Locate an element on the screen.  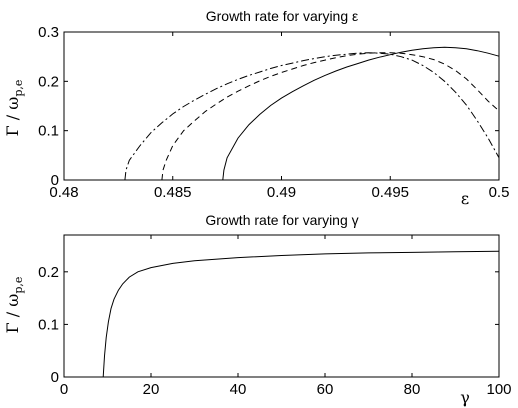
chart-title: Growth rate for varying ε is located at coordinates (282, 16).